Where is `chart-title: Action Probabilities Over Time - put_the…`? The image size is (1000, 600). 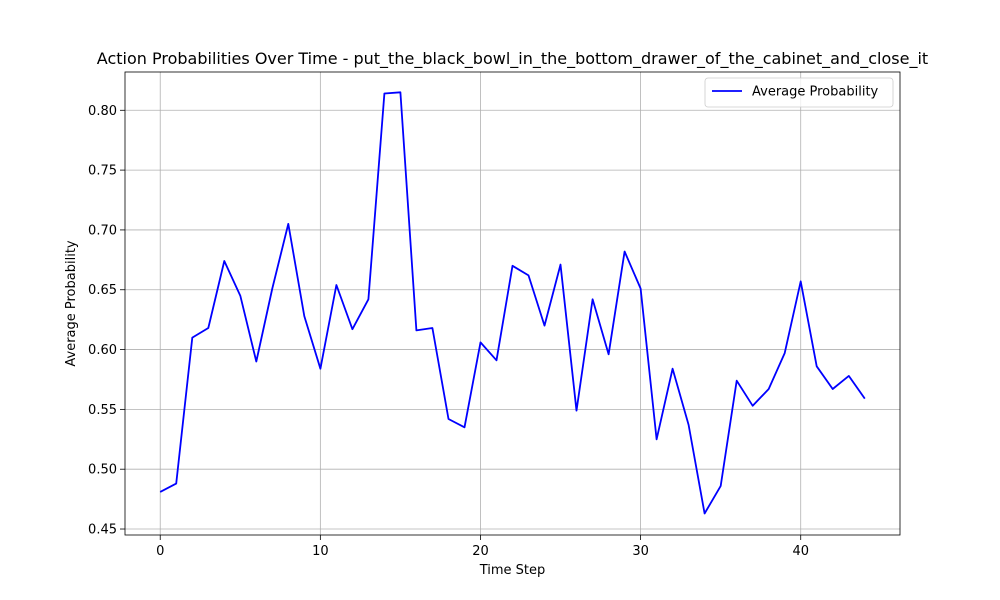
chart-title: Action Probabilities Over Time - put_the… is located at coordinates (512, 59).